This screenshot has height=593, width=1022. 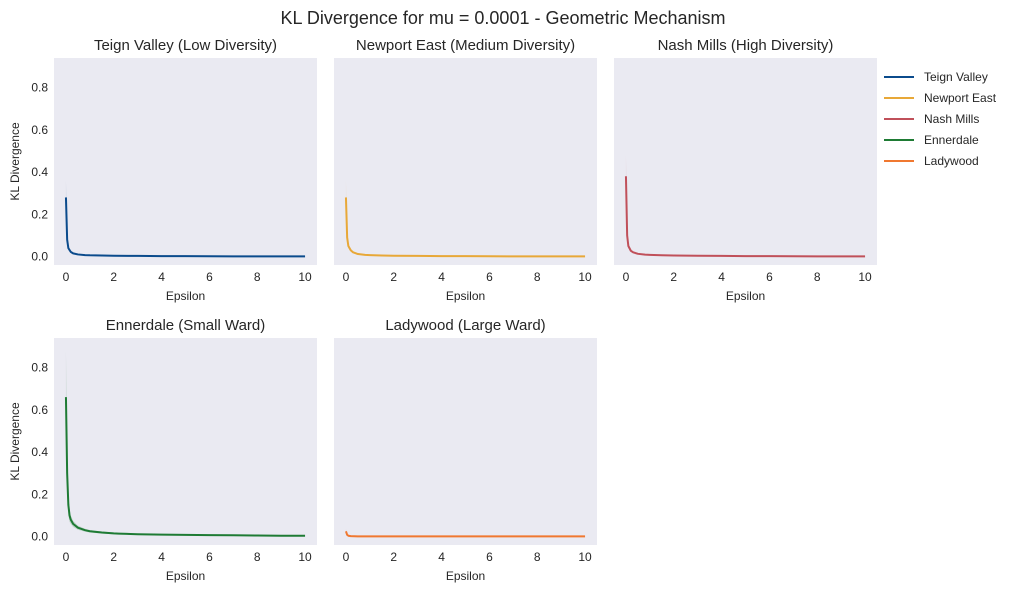 What do you see at coordinates (465, 45) in the screenshot?
I see `subplot-title: Newport East (Medium Diversity)` at bounding box center [465, 45].